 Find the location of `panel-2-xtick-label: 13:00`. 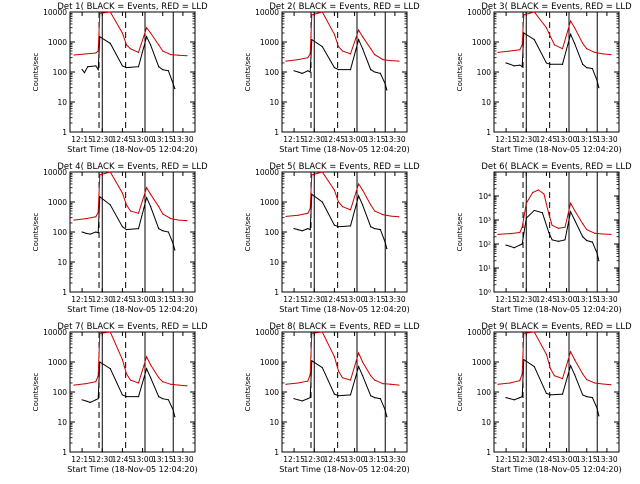

panel-2-xtick-label: 13:00 is located at coordinates (355, 139).